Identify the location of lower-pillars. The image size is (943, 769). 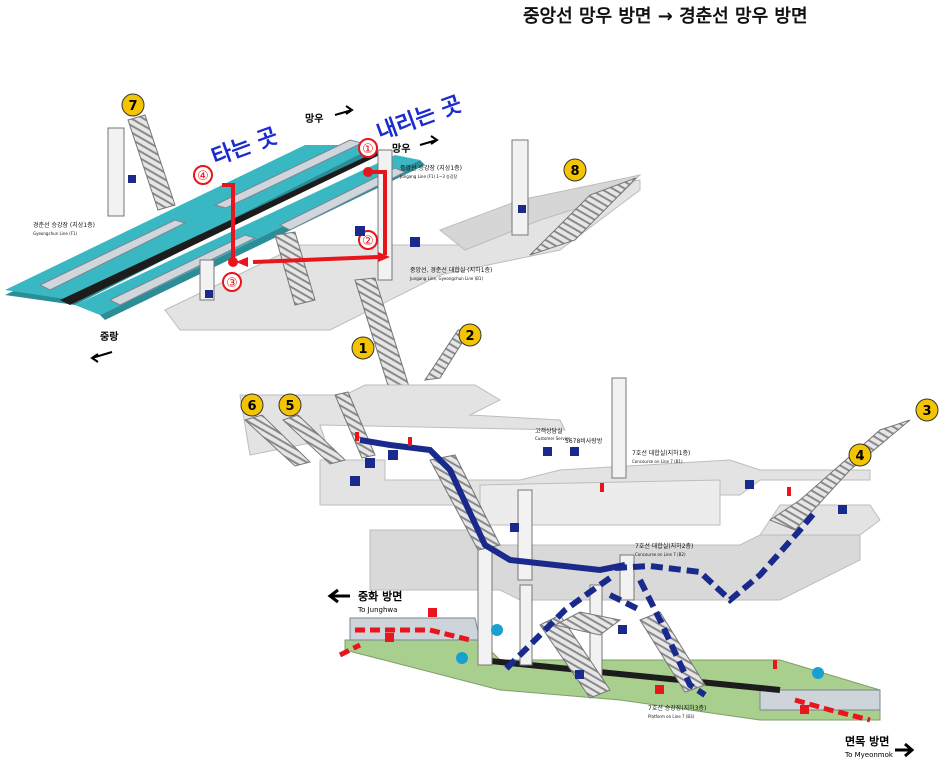
(556, 529).